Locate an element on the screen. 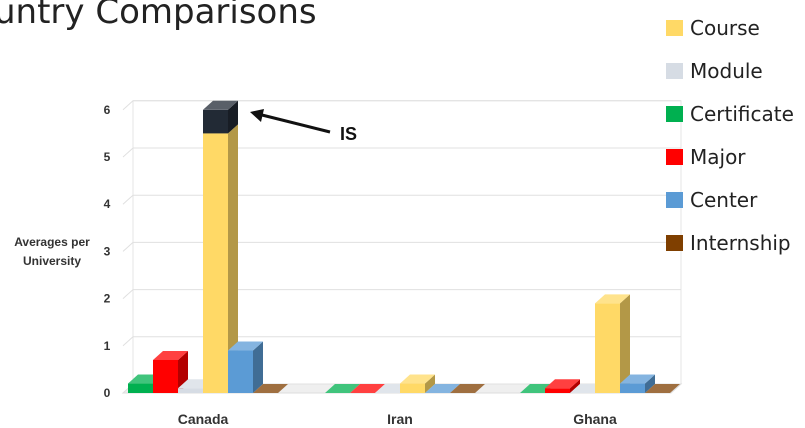  legend-label-center: Center is located at coordinates (724, 199).